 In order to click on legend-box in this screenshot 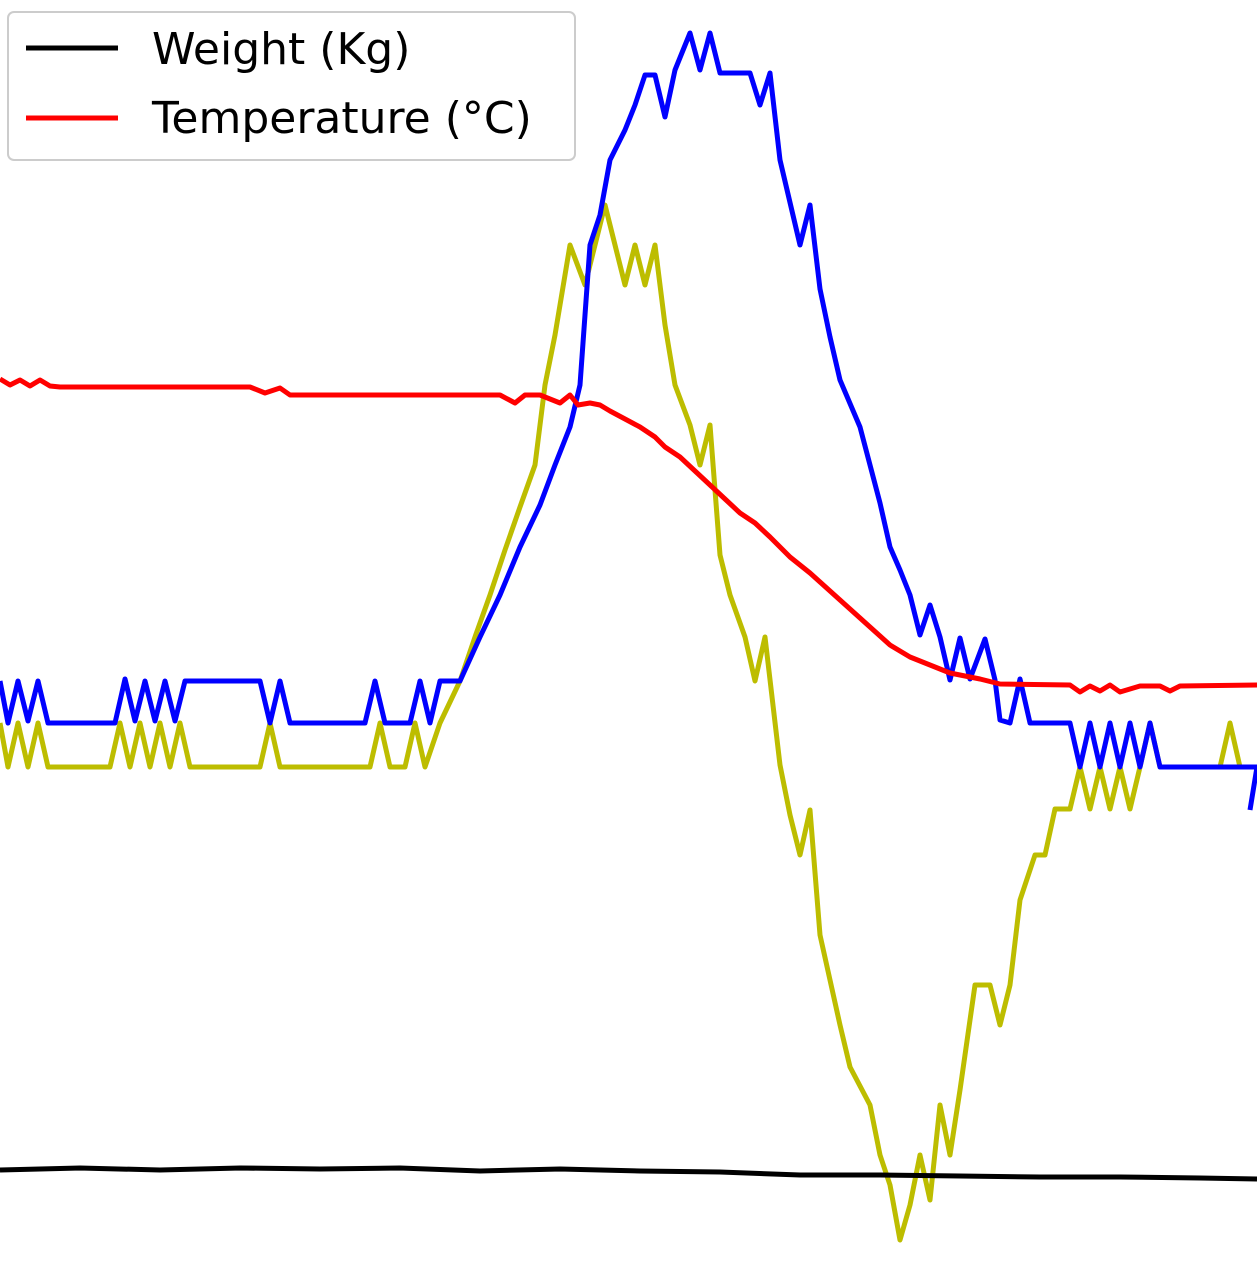, I will do `click(291, 86)`.